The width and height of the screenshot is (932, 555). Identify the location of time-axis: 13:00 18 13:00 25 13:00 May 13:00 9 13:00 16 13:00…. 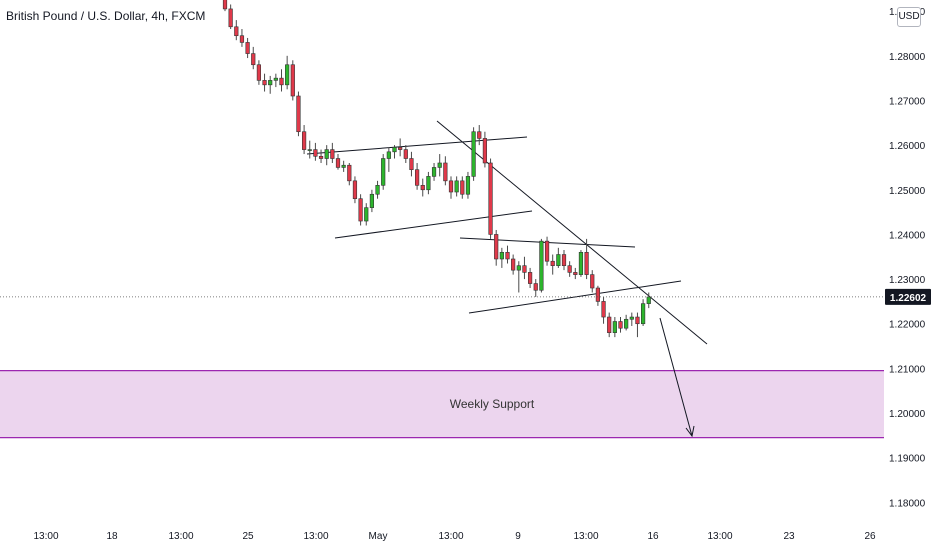
(454, 536).